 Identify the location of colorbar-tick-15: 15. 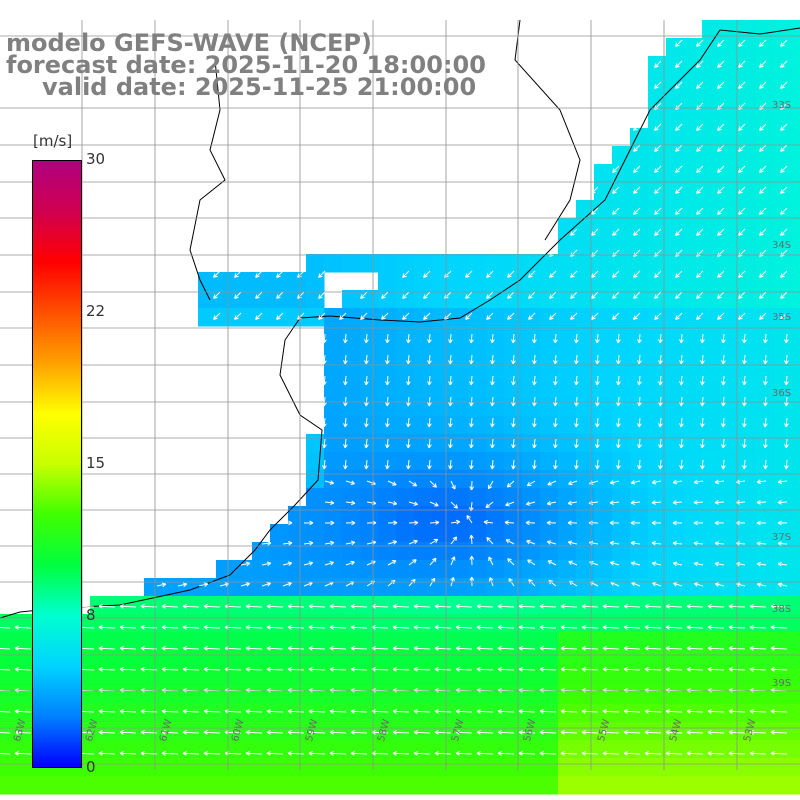
(96, 463).